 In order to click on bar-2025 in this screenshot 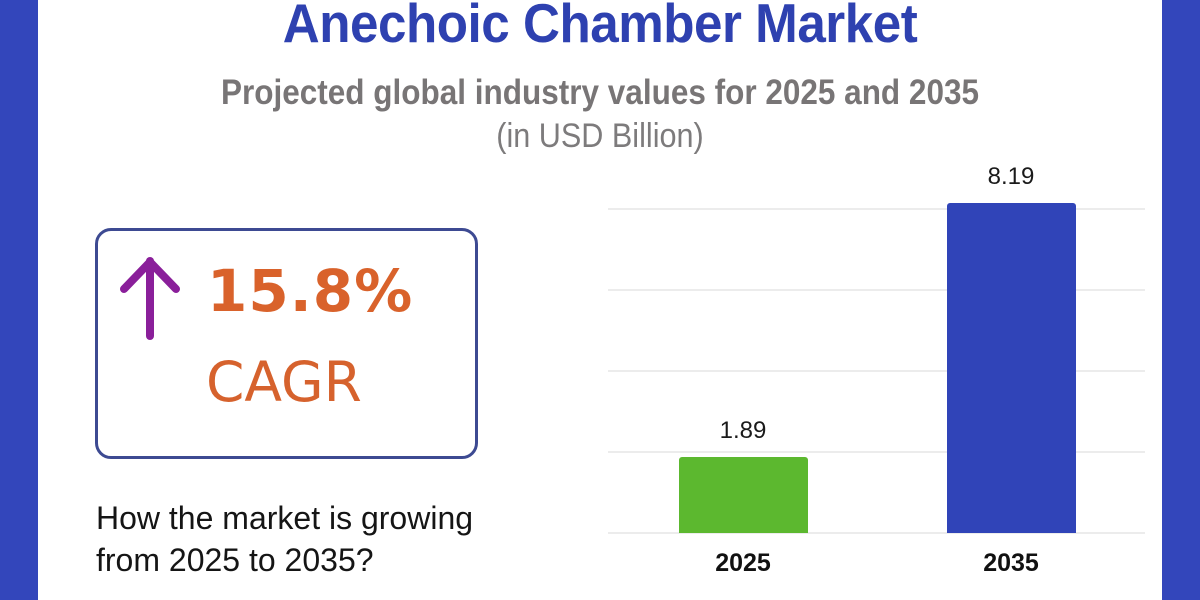, I will do `click(743, 495)`.